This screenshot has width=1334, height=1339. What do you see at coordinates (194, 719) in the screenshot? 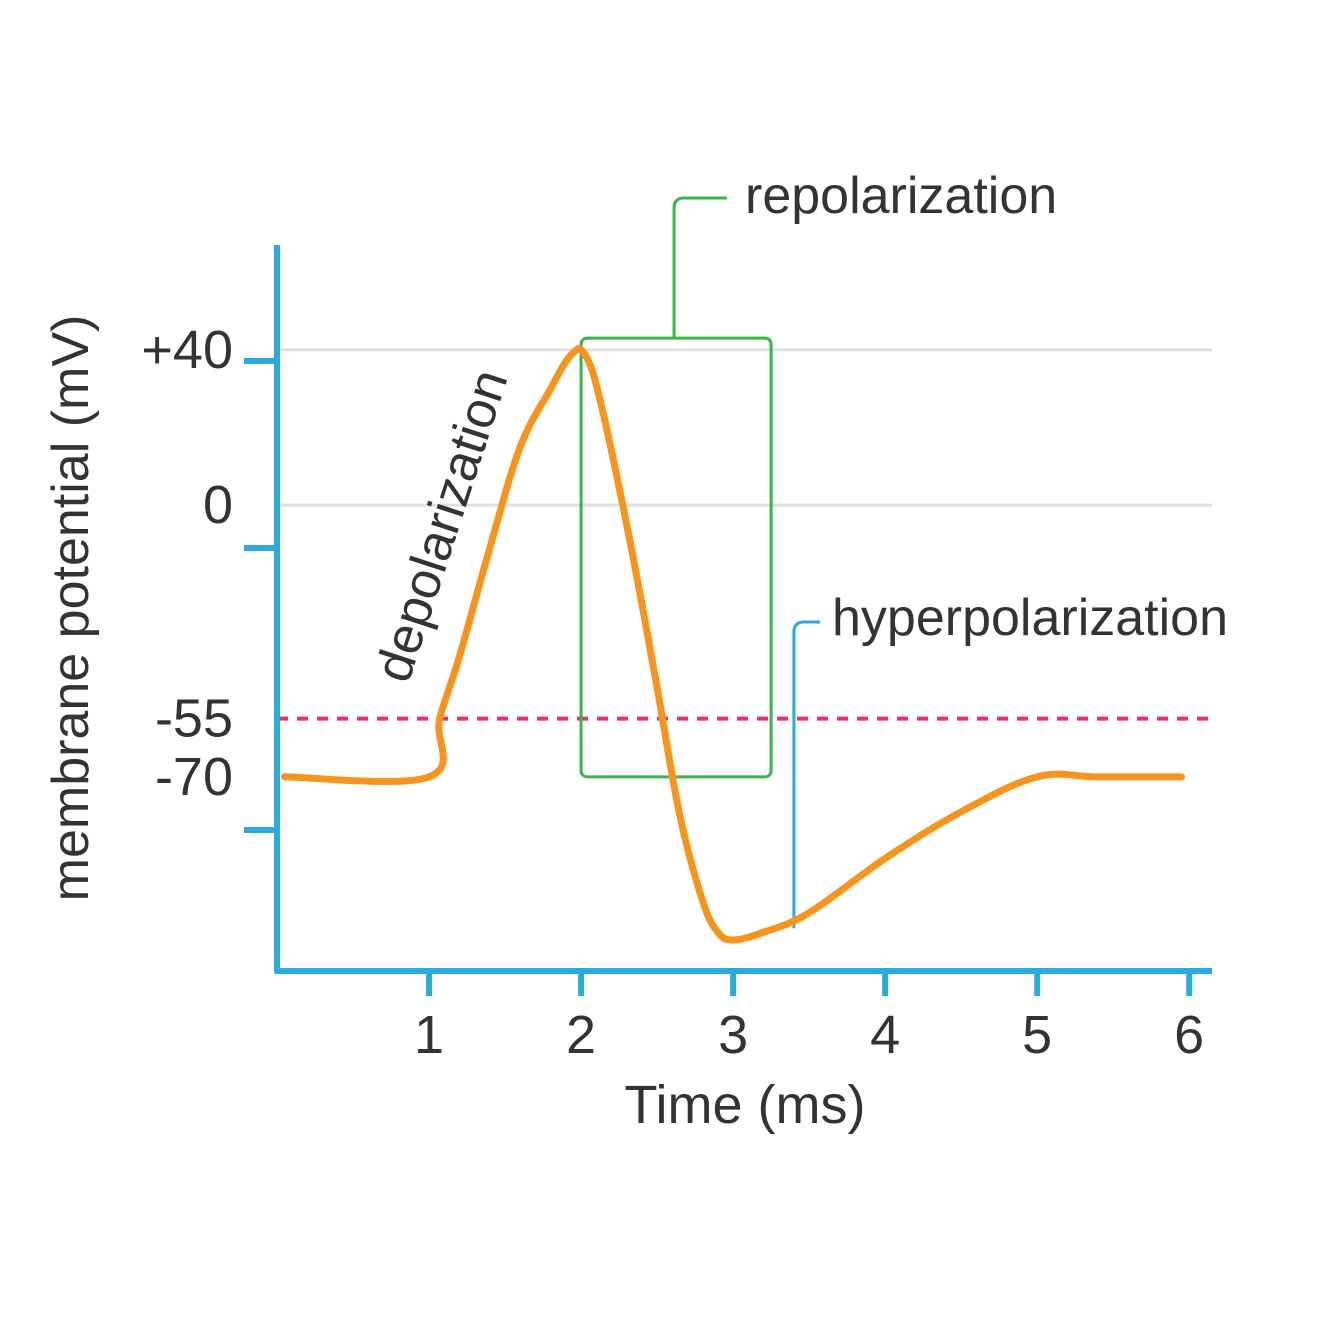
I see `y-tick-label-2: -55` at bounding box center [194, 719].